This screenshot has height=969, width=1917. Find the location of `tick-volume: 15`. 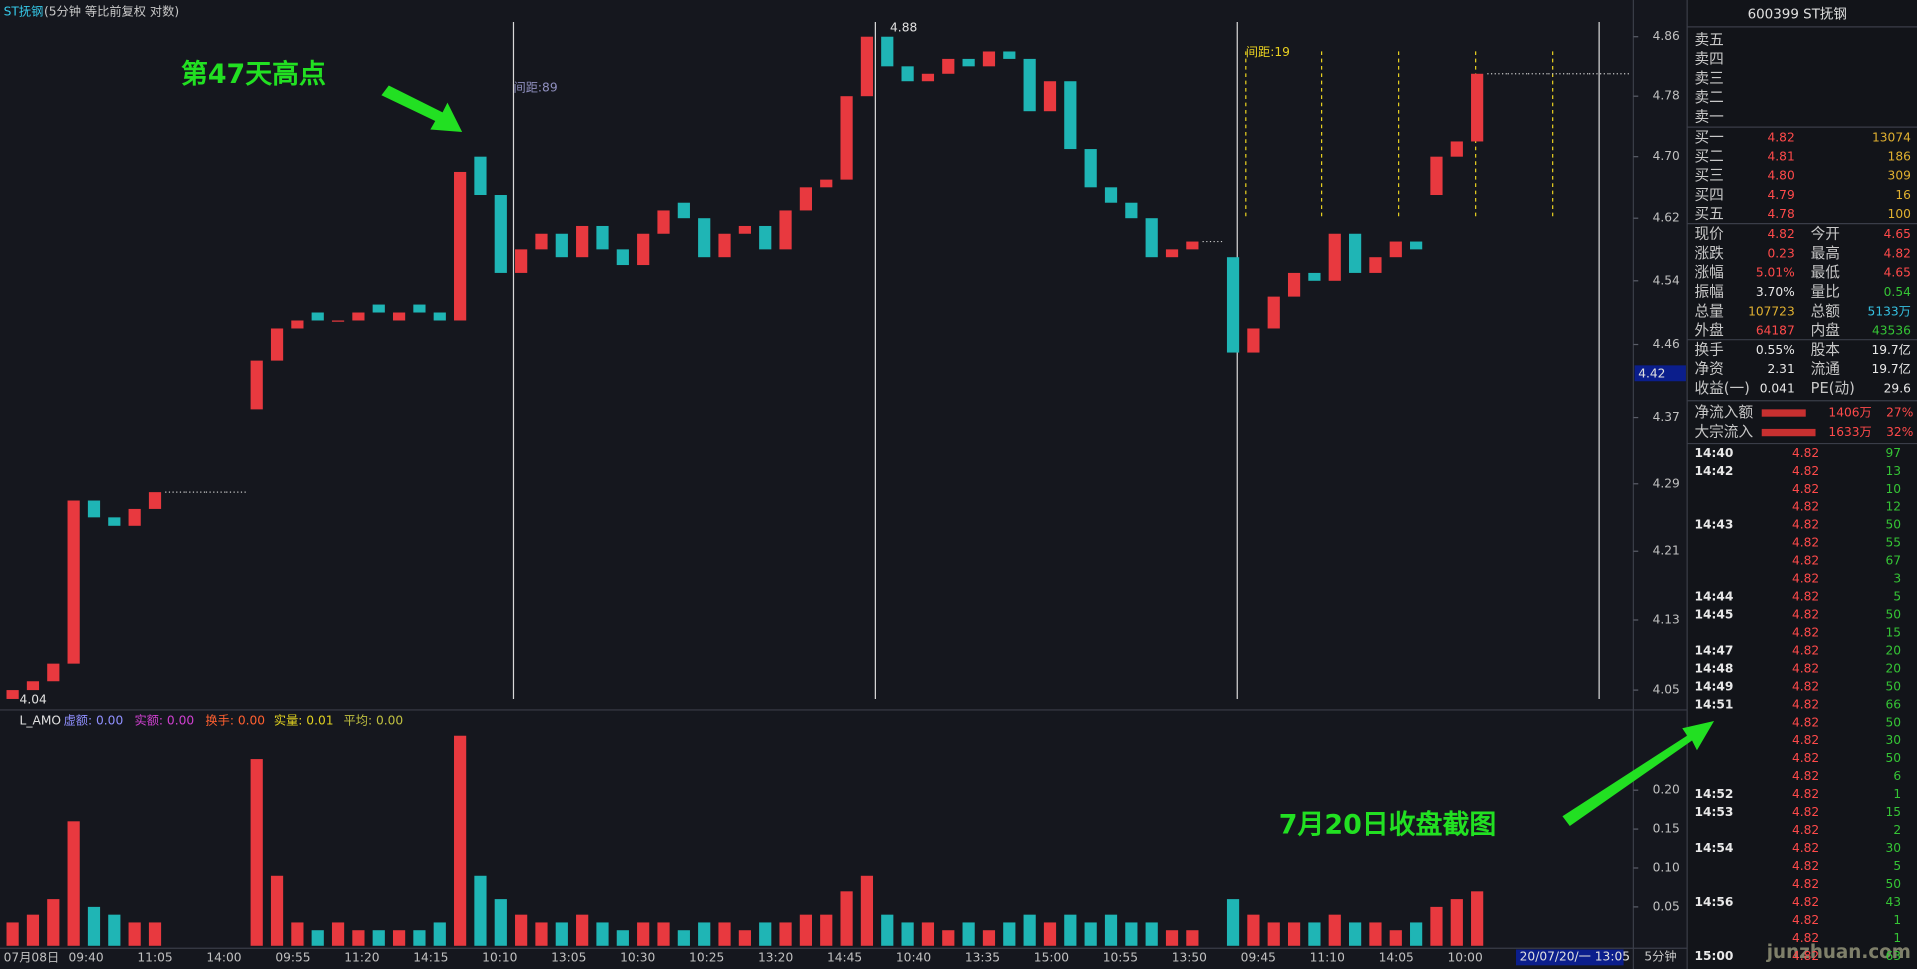

tick-volume: 15 is located at coordinates (1894, 812).